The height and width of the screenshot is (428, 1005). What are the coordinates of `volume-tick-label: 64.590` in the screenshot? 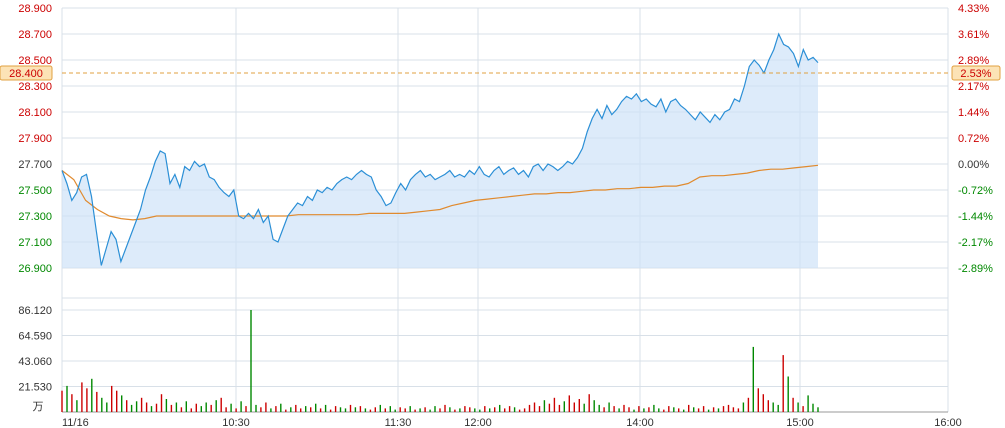 It's located at (35, 337).